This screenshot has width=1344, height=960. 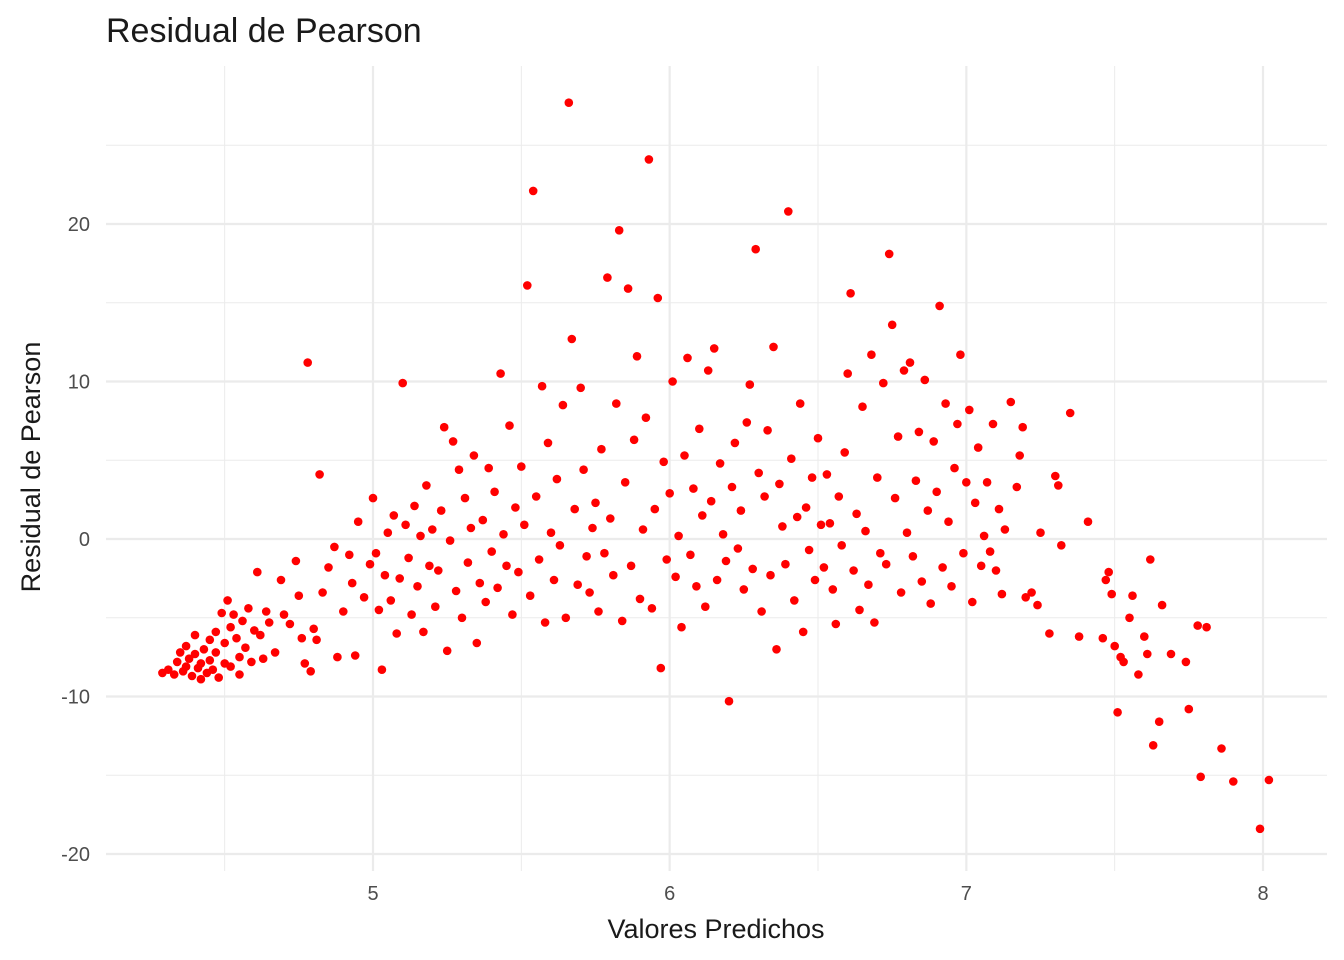 What do you see at coordinates (264, 31) in the screenshot?
I see `chart-title: Residual de Pearson` at bounding box center [264, 31].